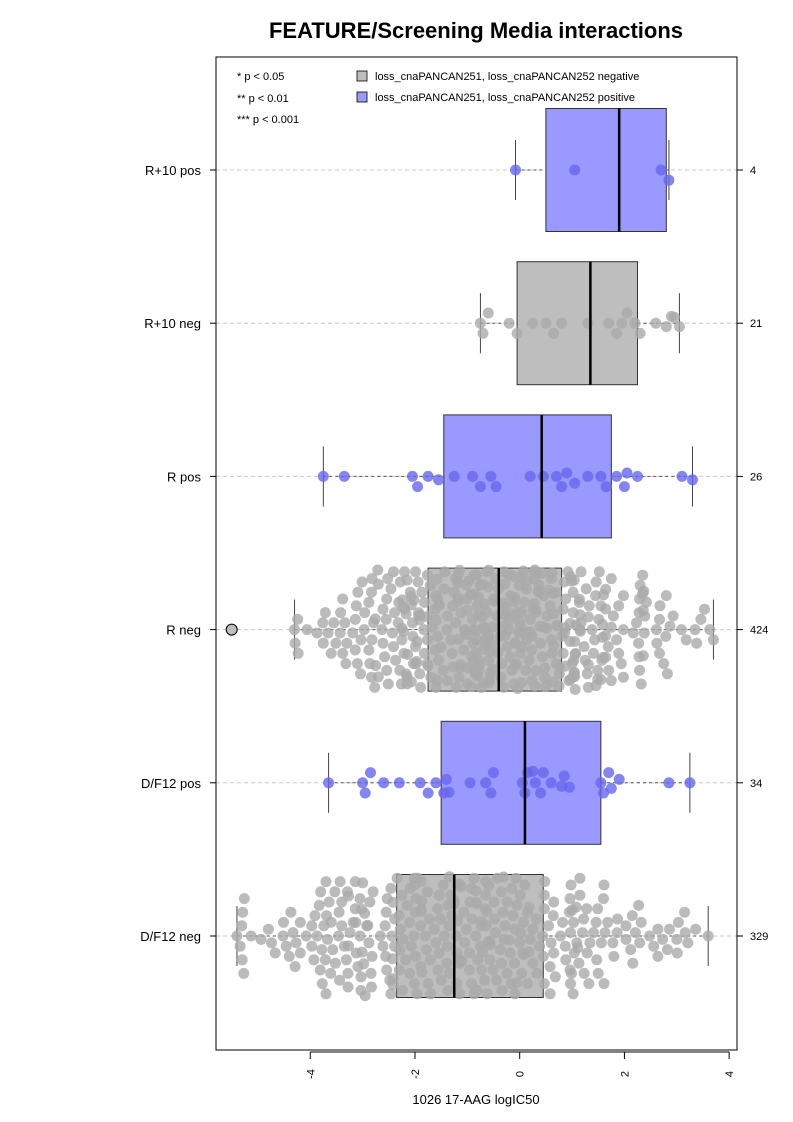 Image resolution: width=793 pixels, height=1122 pixels. I want to click on group-label-r-pos: R pos, so click(184, 476).